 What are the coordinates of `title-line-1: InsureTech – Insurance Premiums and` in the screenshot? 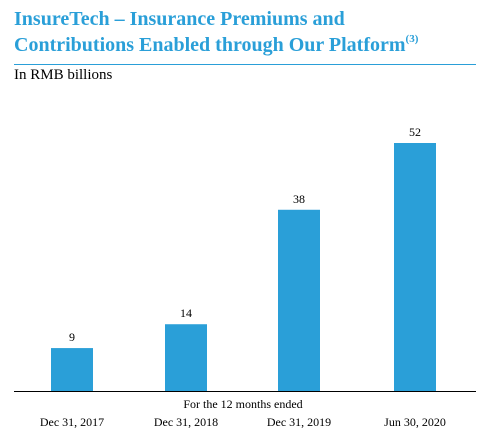 It's located at (179, 19).